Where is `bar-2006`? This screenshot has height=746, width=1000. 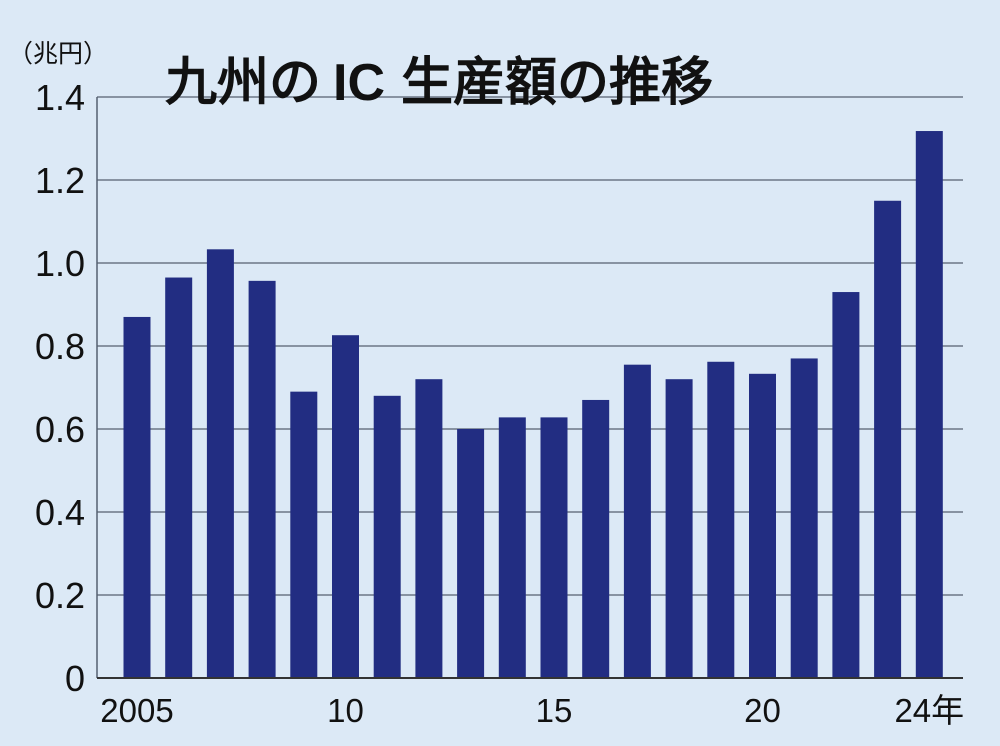 bar-2006 is located at coordinates (179, 477).